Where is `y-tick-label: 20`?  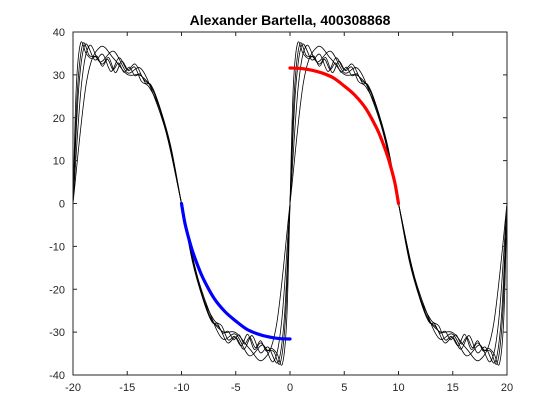
y-tick-label: 20 is located at coordinates (59, 119).